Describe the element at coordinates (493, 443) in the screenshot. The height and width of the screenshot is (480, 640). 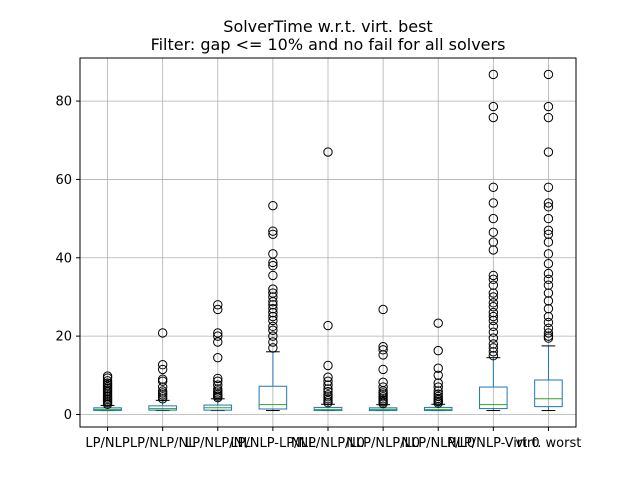
I see `x-tick-label: NLP/NLP-Virt 0` at that location.